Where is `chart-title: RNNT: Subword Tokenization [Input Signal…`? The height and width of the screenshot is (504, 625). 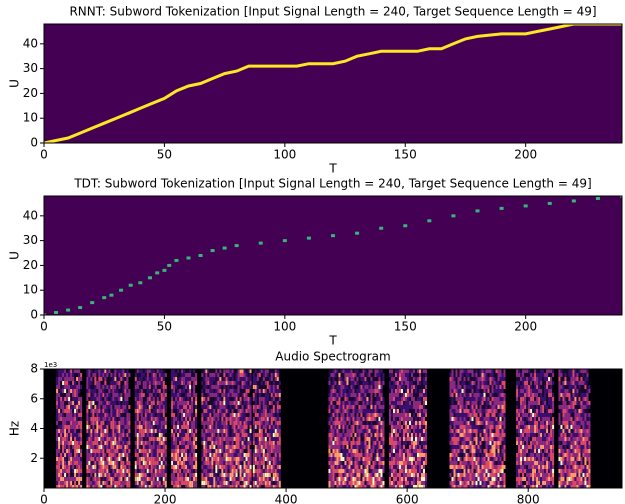
chart-title: RNNT: Subword Tokenization [Input Signal… is located at coordinates (332, 12).